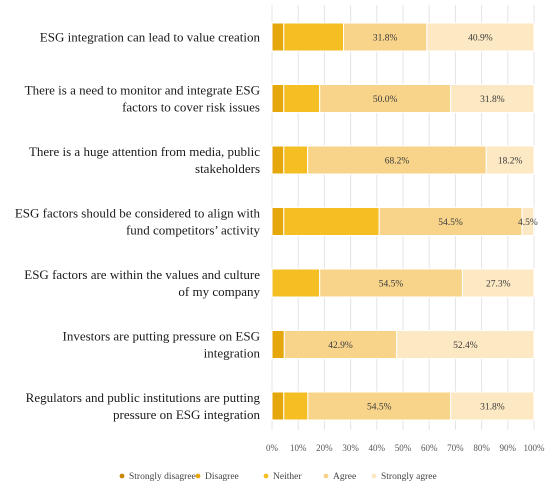 The width and height of the screenshot is (550, 487). Describe the element at coordinates (162, 336) in the screenshot. I see `category-label: Investors are putting pressure on ESG` at that location.